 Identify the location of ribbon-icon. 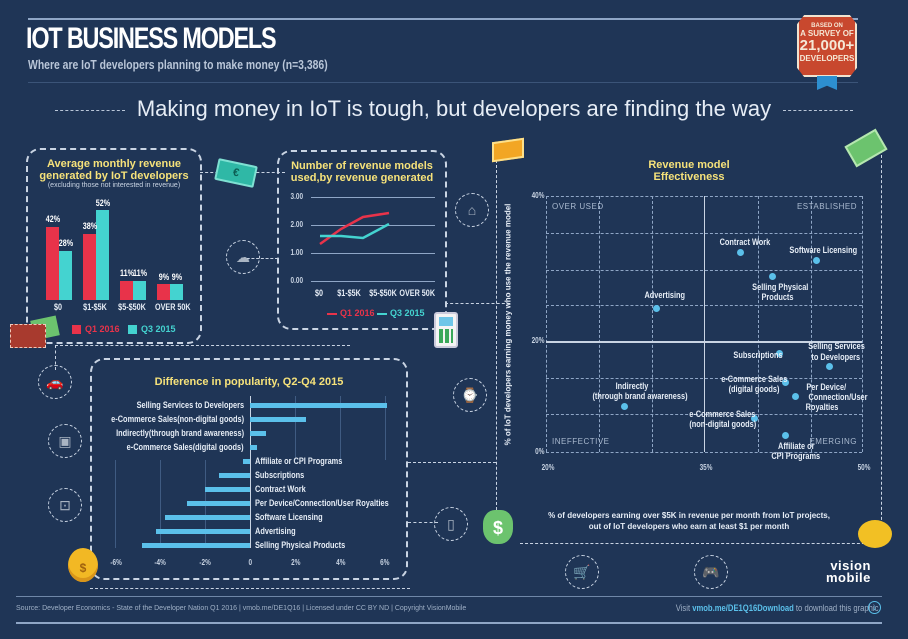
(827, 83).